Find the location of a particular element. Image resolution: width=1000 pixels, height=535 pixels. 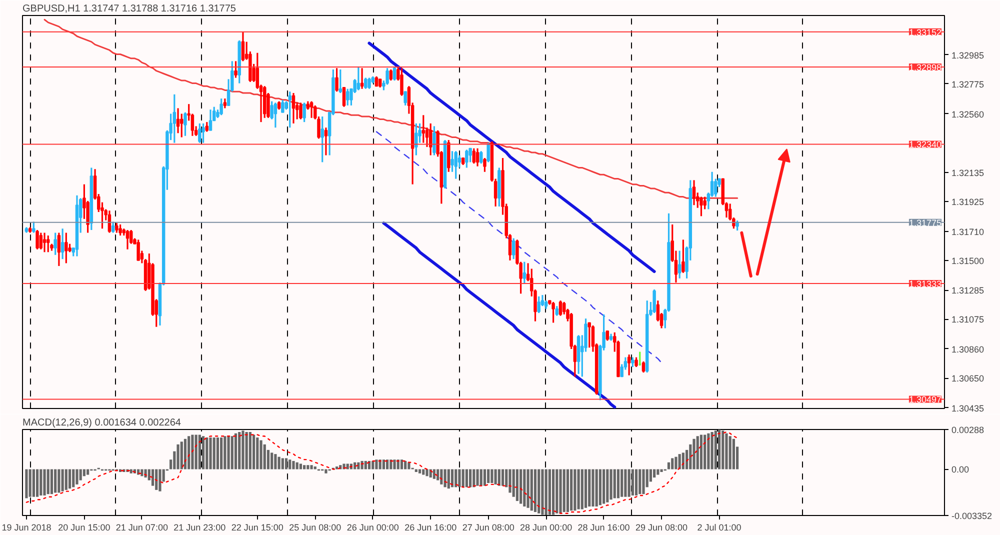

x-tick-label: 28 Jun 00:00 is located at coordinates (546, 527).